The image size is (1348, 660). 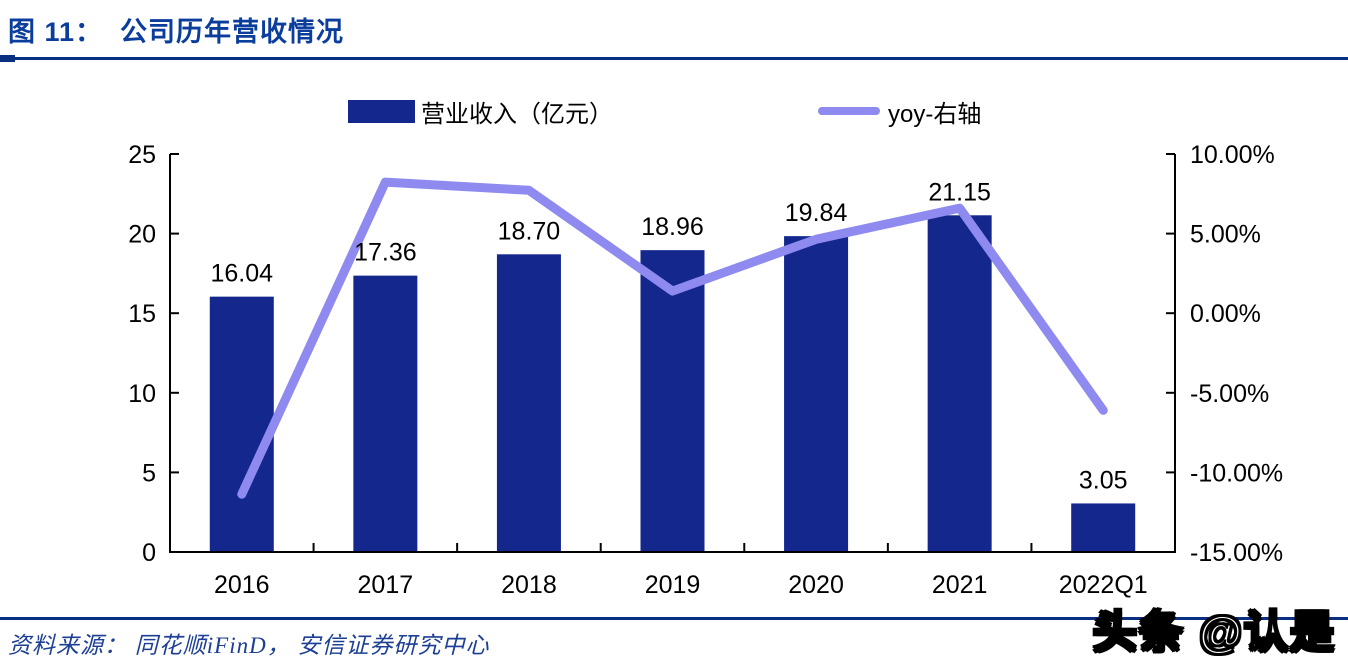 What do you see at coordinates (1214, 632) in the screenshot?
I see `watermark: 头条 @认是` at bounding box center [1214, 632].